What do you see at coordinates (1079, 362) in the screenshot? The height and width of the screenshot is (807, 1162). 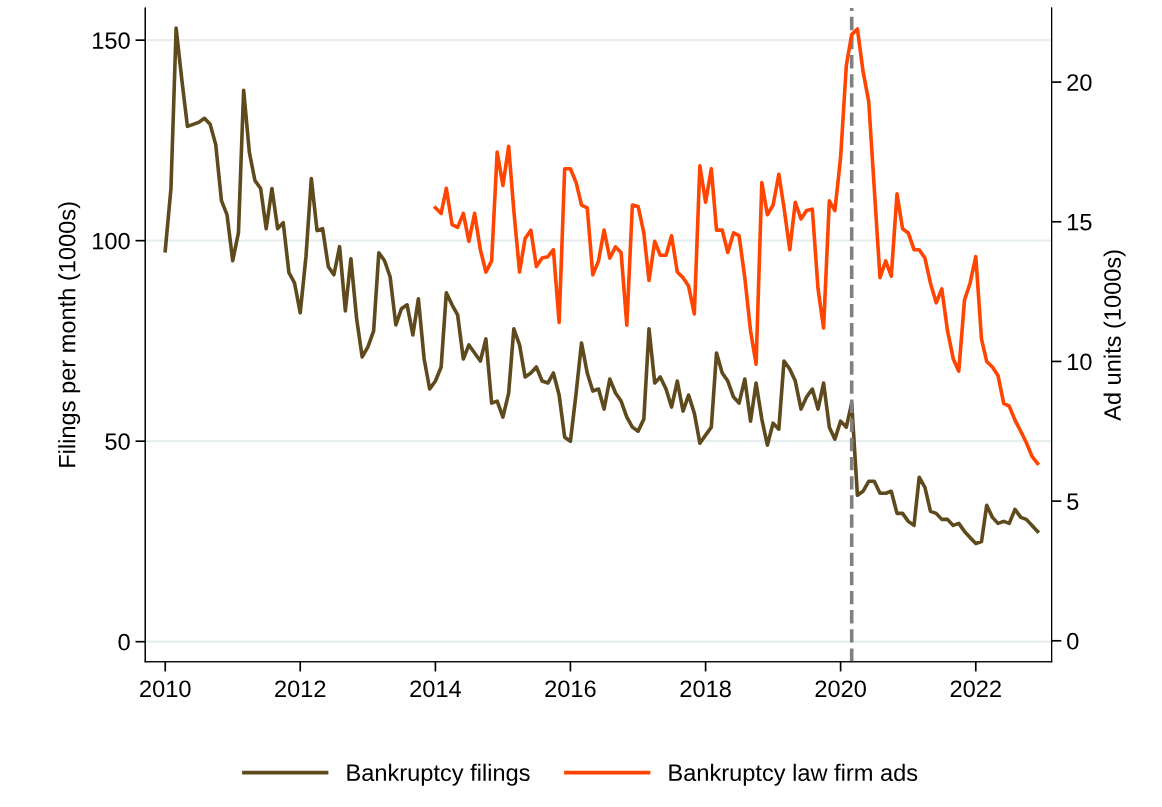 I see `y2-tick-label: 10` at bounding box center [1079, 362].